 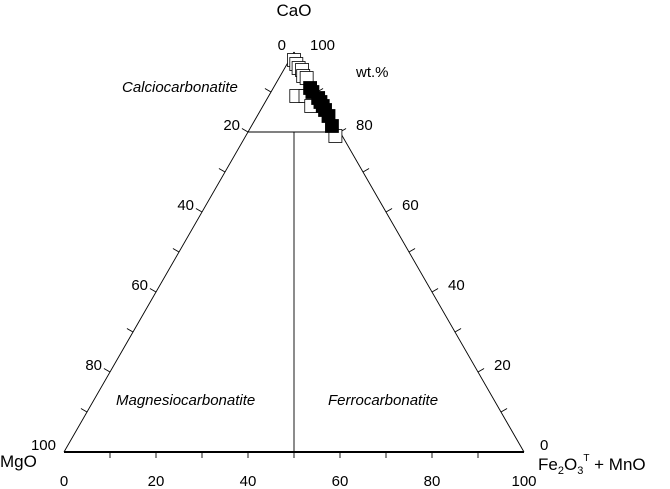 What do you see at coordinates (156, 481) in the screenshot?
I see `bottom-tick-label: 20` at bounding box center [156, 481].